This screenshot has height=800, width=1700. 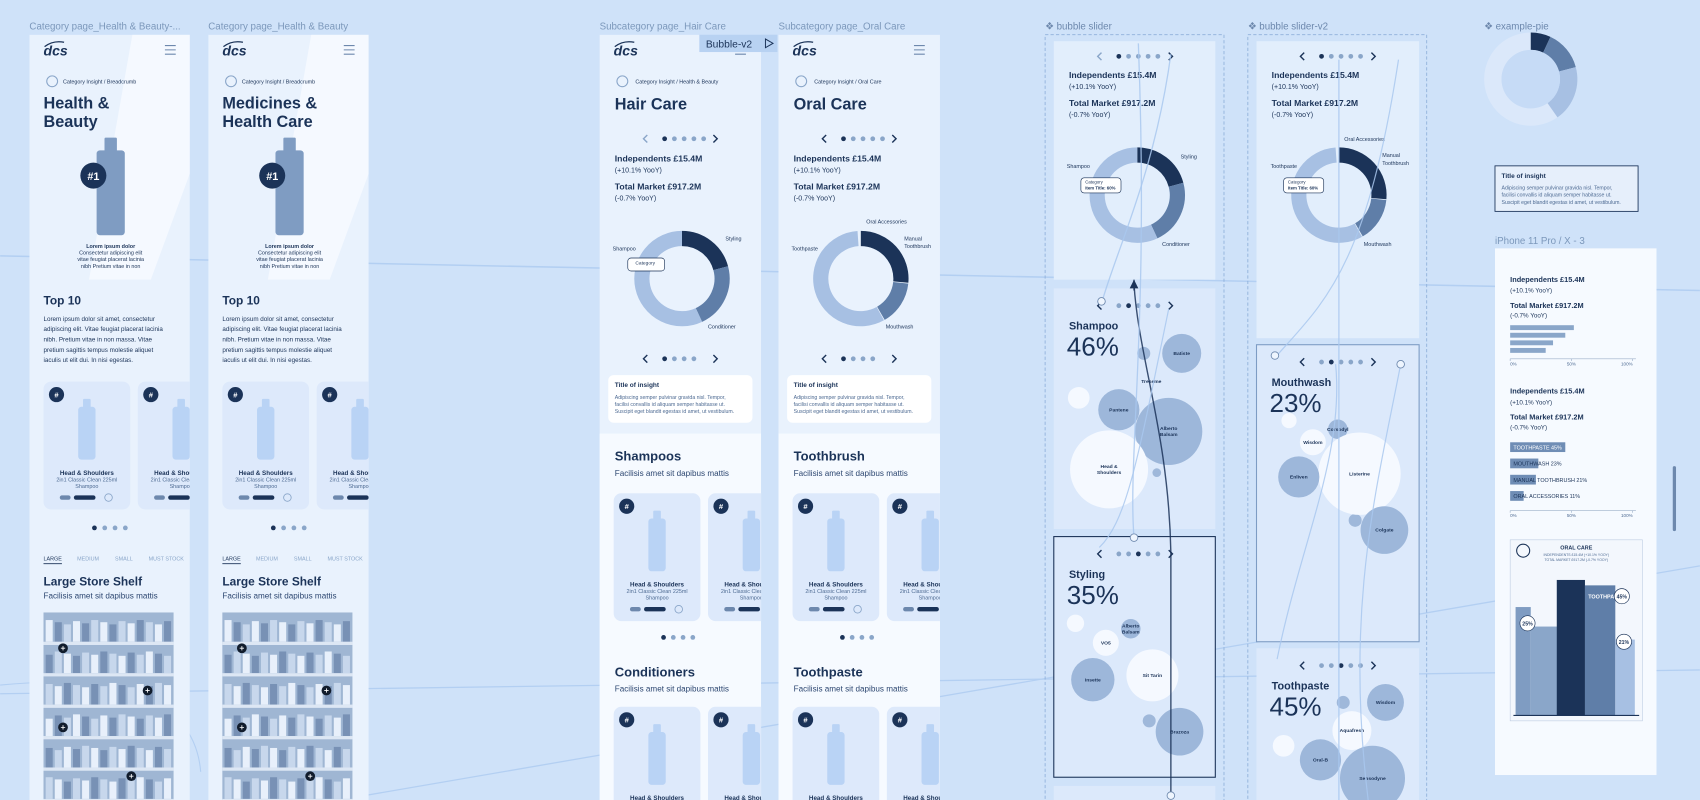 What do you see at coordinates (1275, 355) in the screenshot?
I see `connector-node` at bounding box center [1275, 355].